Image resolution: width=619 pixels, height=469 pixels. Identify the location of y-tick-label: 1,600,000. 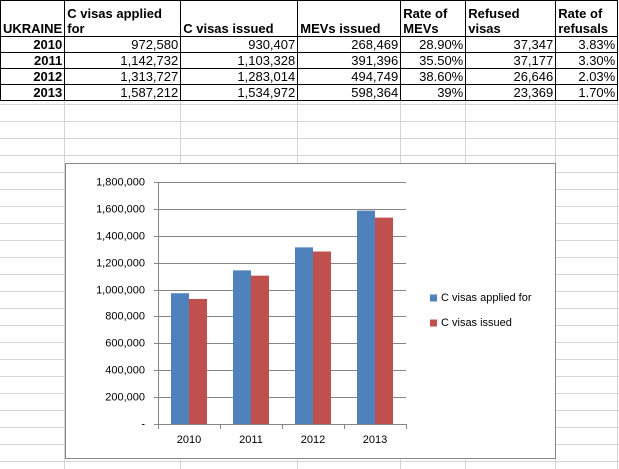
(120, 209).